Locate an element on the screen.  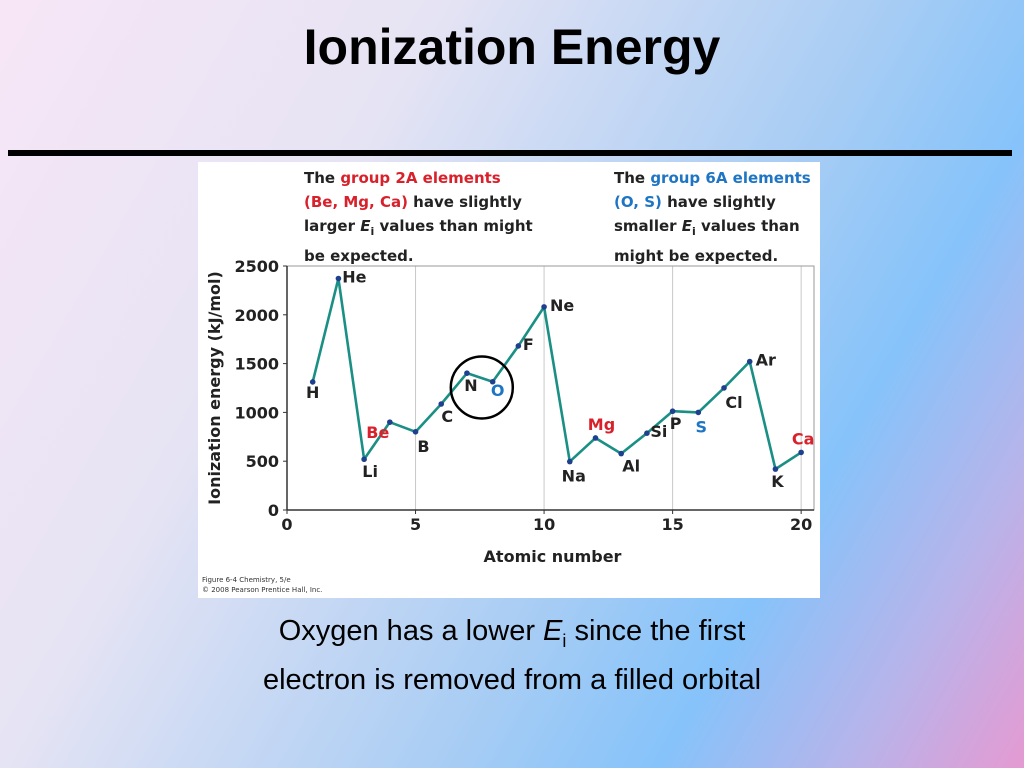
y-tick-label: 2500 is located at coordinates (256, 266).